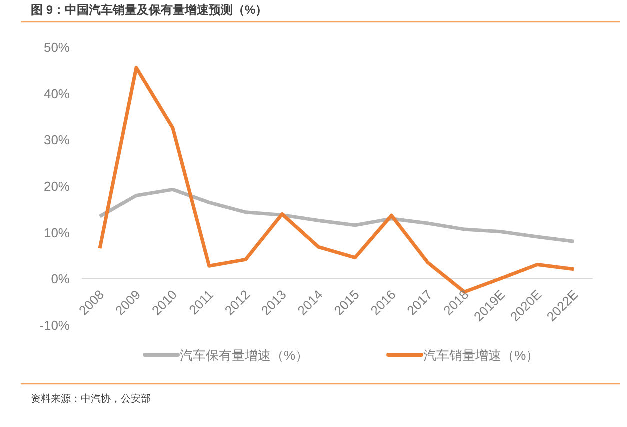  Describe the element at coordinates (57, 232) in the screenshot. I see `y-tick-label: 10%` at that location.